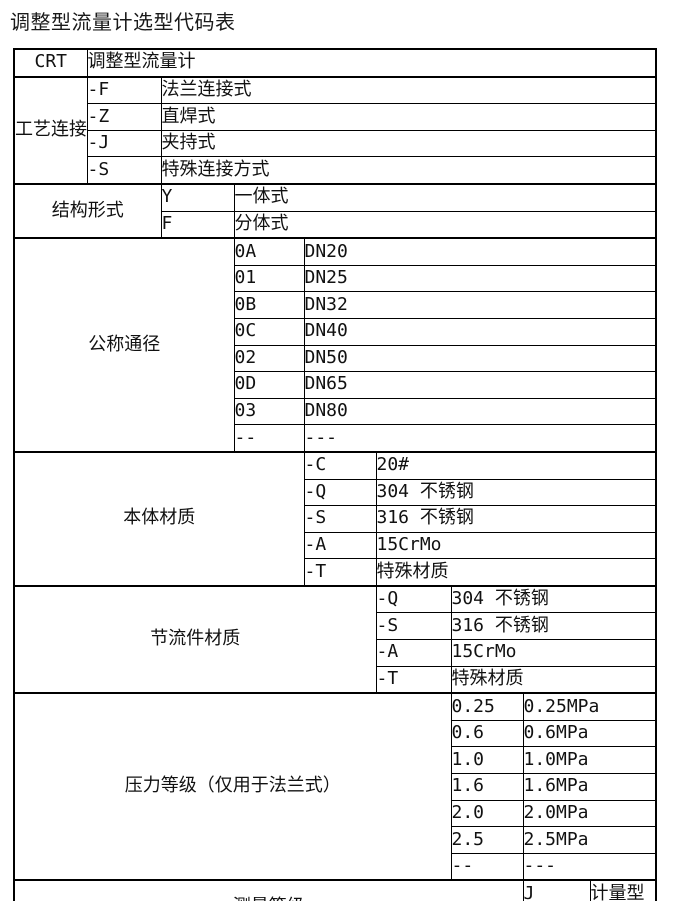 This screenshot has width=685, height=901. What do you see at coordinates (195, 639) in the screenshot?
I see `section-label-throttle-material: 节流件材质` at bounding box center [195, 639].